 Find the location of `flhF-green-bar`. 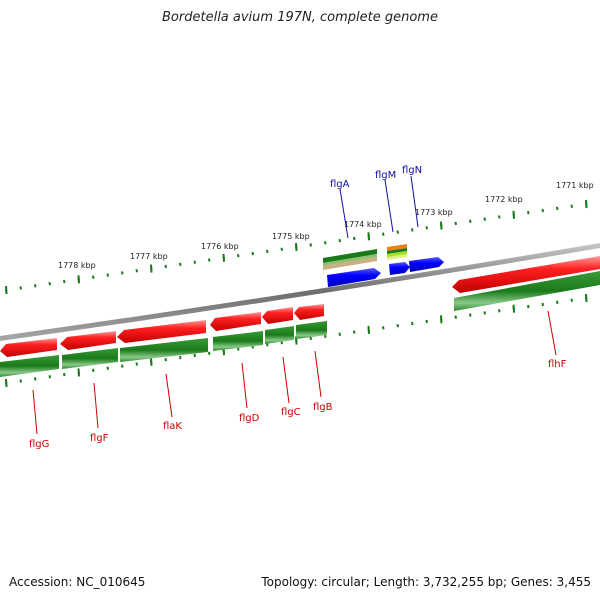

flhF-green-bar is located at coordinates (527, 291).